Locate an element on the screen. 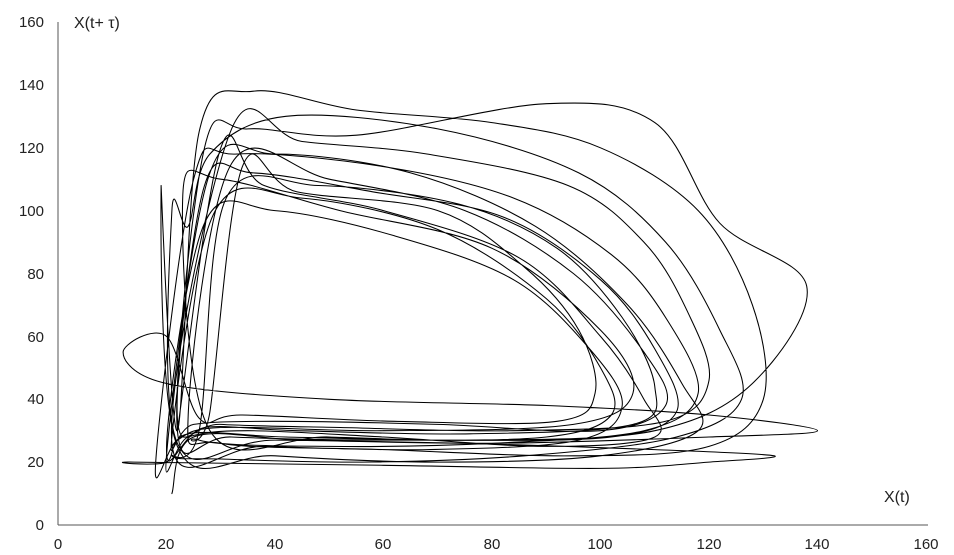 This screenshot has height=555, width=954. y-tick-label: 60 is located at coordinates (35, 337).